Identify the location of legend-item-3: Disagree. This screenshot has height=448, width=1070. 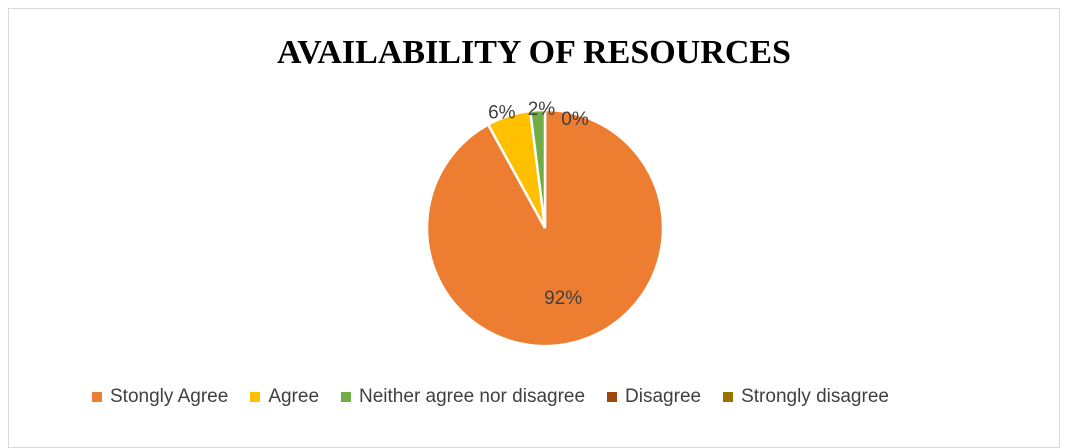
(654, 397).